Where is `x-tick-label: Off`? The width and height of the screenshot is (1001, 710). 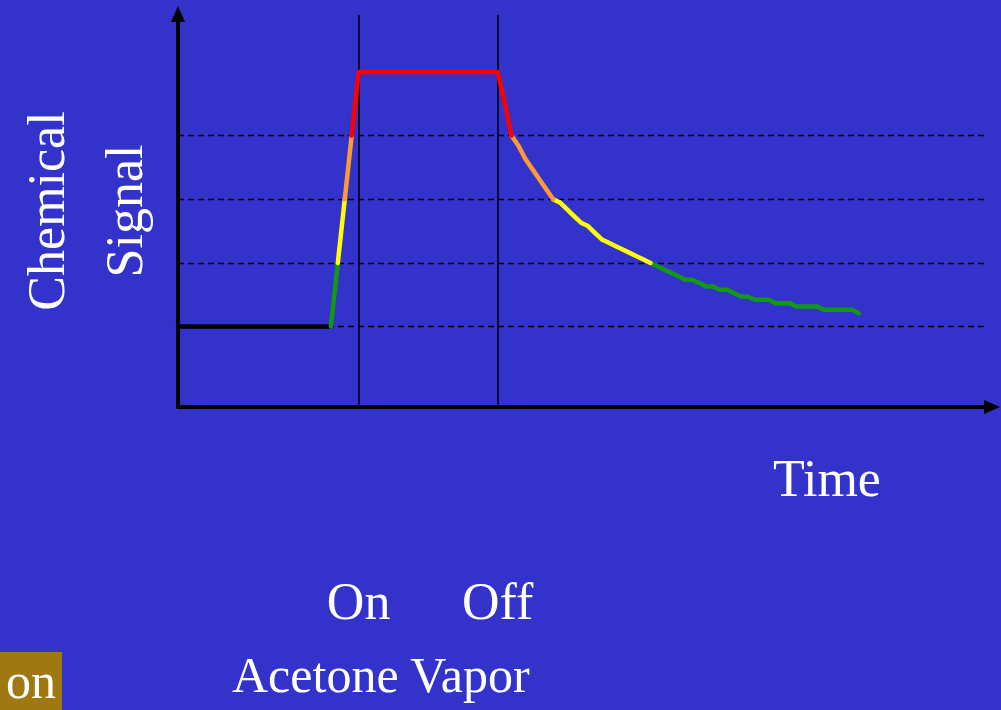
x-tick-label: Off is located at coordinates (498, 601).